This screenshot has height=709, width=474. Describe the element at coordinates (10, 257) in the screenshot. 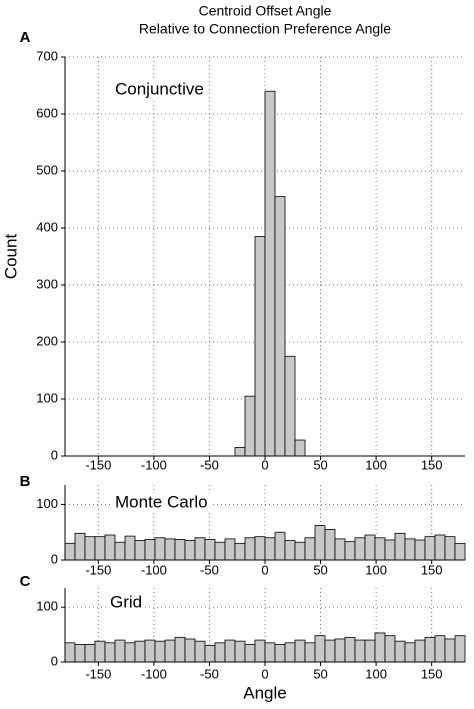

I see `y-axis-label: Count` at that location.